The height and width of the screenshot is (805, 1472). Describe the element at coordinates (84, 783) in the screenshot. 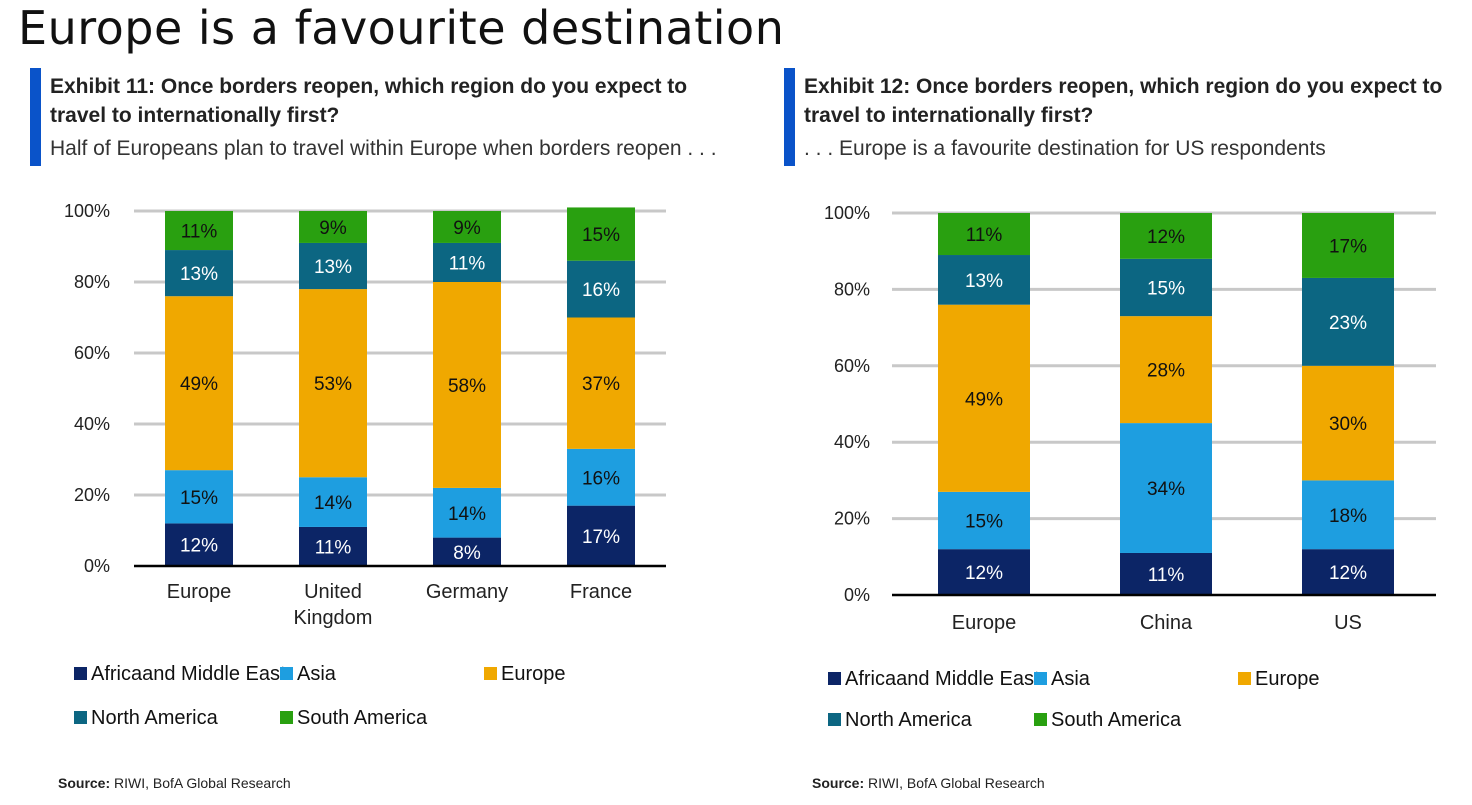

I see `source-label: Source:` at that location.